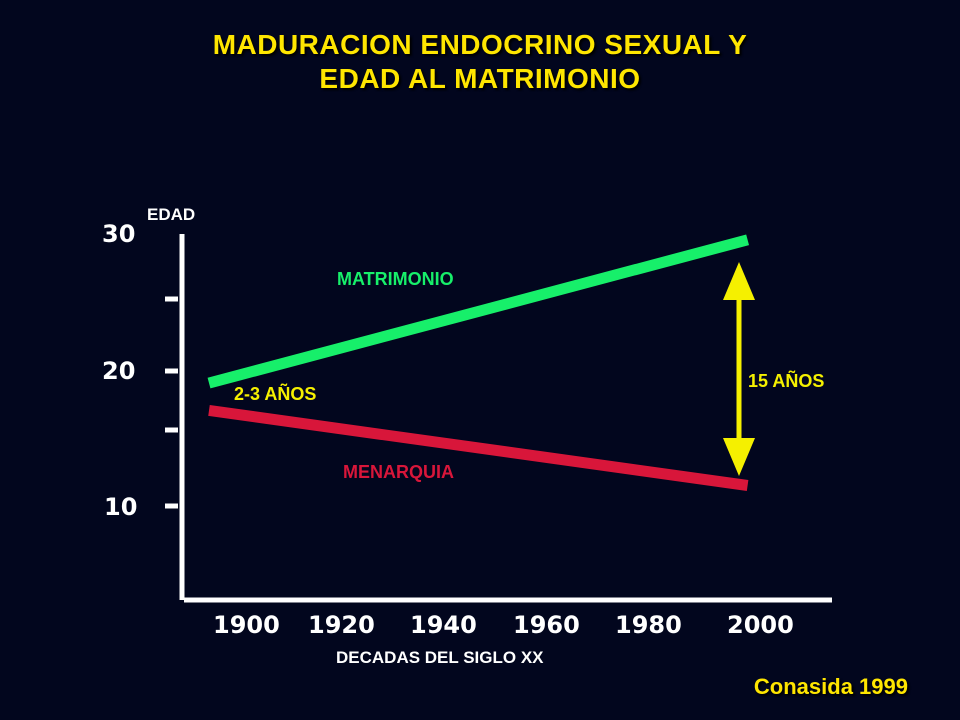 Image resolution: width=960 pixels, height=720 pixels. Describe the element at coordinates (478, 311) in the screenshot. I see `series-line-matrimonio` at that location.